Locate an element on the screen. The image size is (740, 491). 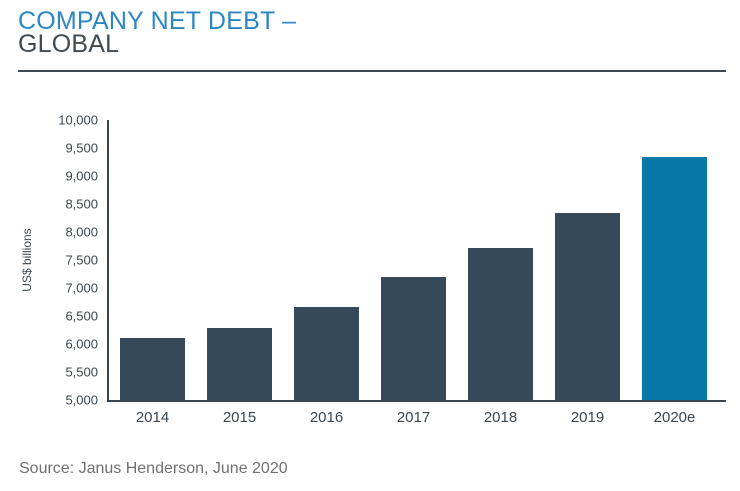
y-axis-title: US$ billions is located at coordinates (27, 260).